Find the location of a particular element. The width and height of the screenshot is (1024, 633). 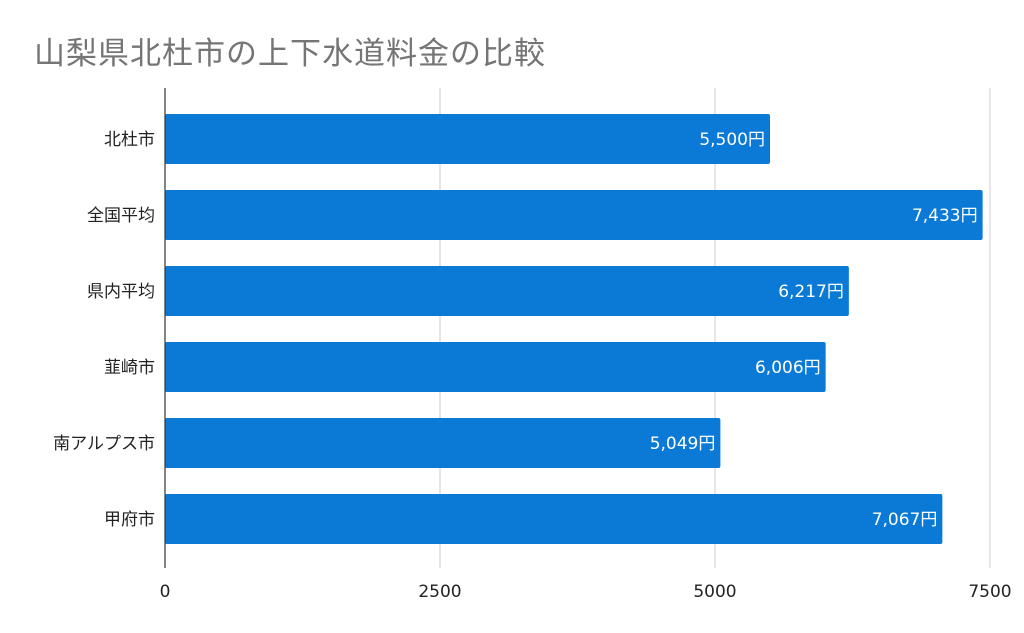

chart-title: 山梨県北杜市の上下水道料金の比較 is located at coordinates (290, 54).